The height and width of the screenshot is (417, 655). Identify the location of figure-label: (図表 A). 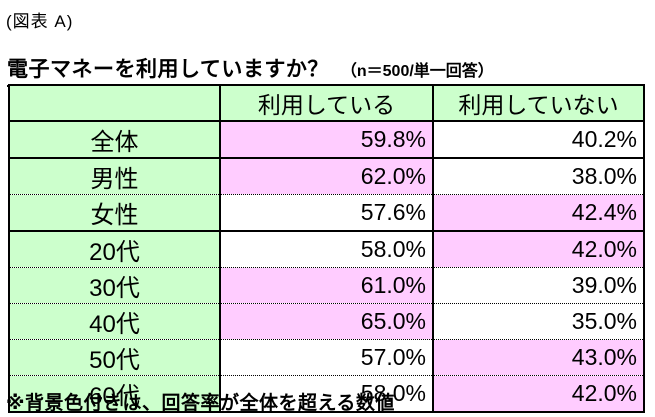
(40, 21).